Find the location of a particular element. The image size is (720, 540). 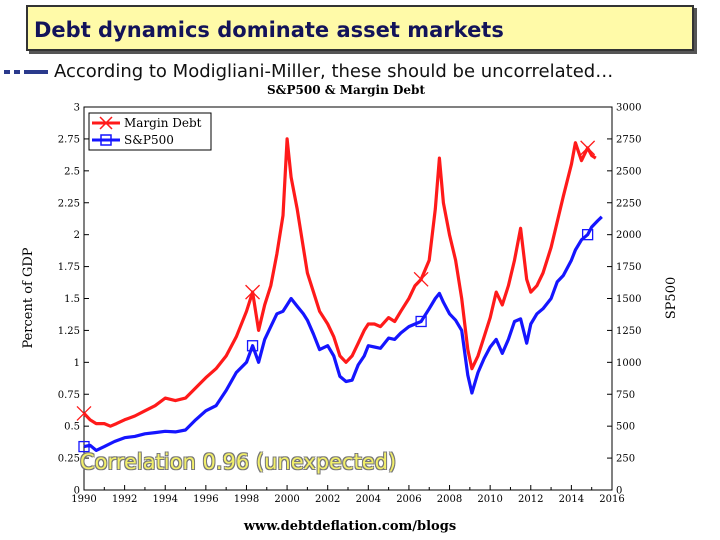

y2-tick-label: 0 is located at coordinates (619, 491).